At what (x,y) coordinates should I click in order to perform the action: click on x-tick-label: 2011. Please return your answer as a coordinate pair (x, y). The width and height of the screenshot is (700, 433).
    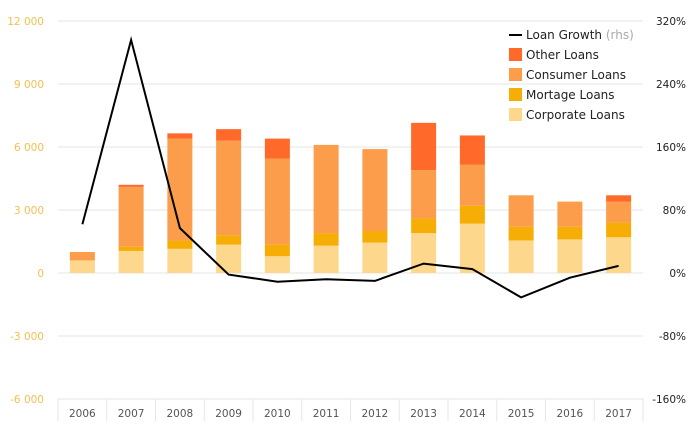
    Looking at the image, I should click on (326, 414).